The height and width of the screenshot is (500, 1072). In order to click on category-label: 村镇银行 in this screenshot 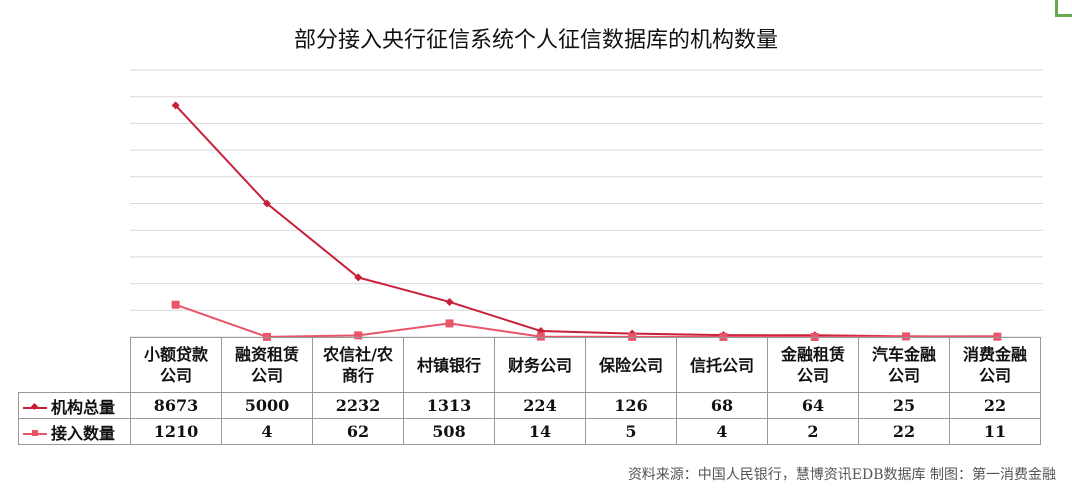, I will do `click(449, 365)`.